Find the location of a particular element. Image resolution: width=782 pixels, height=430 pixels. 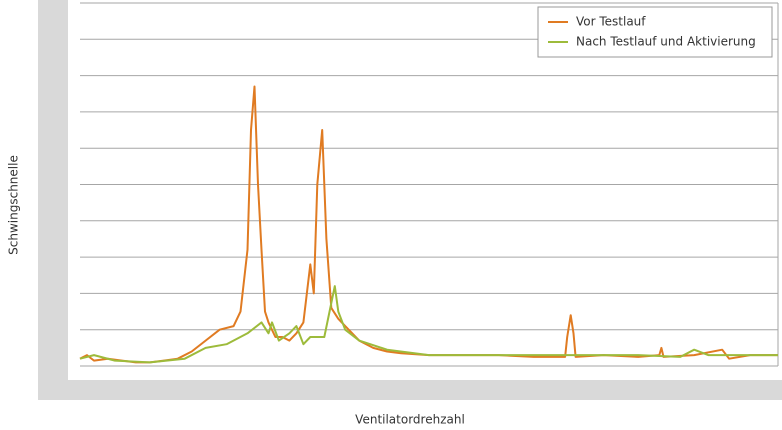

y-axis-label: Schwingschnelle is located at coordinates (14, 205).